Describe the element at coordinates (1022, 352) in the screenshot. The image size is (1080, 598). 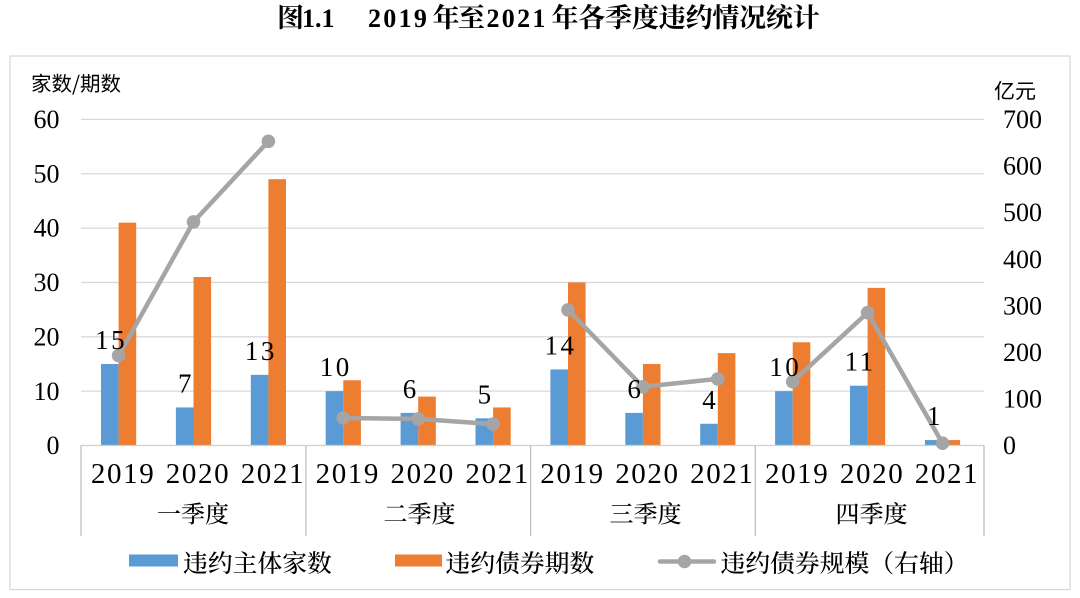
I see `svg-text: 200` at that location.